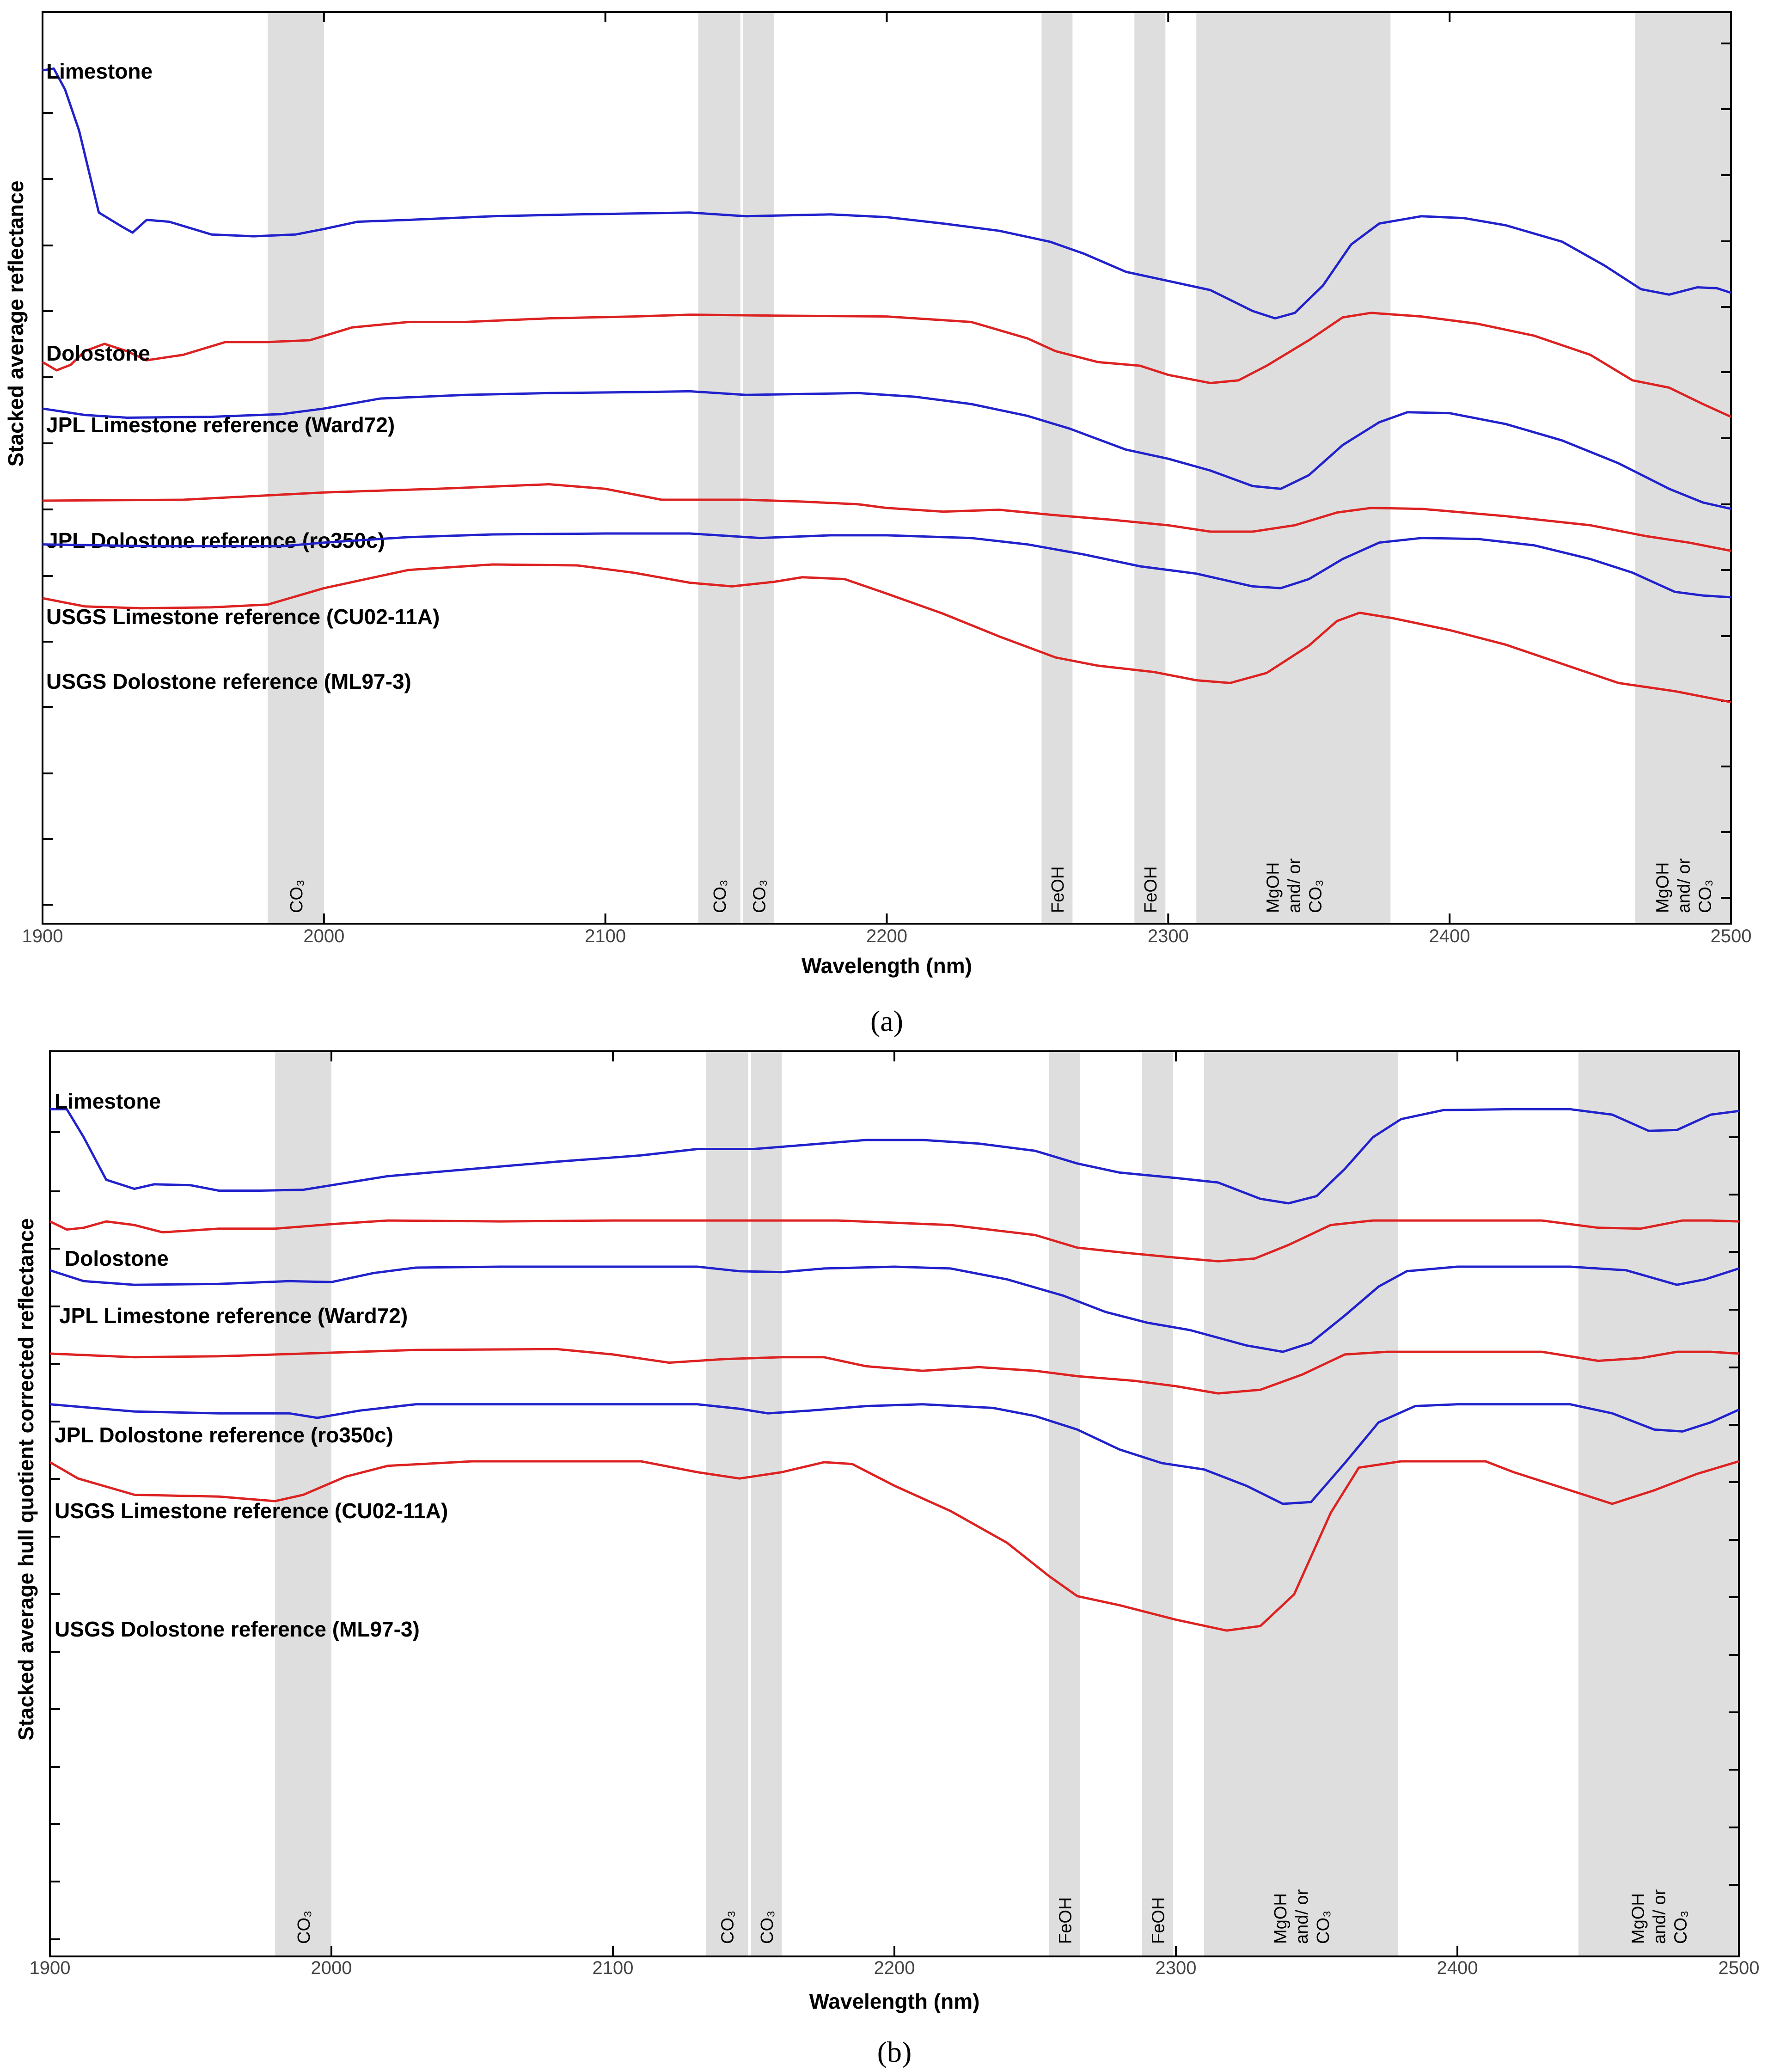 The image size is (1768, 2072). What do you see at coordinates (894, 2051) in the screenshot?
I see `panel-label: (b)` at bounding box center [894, 2051].